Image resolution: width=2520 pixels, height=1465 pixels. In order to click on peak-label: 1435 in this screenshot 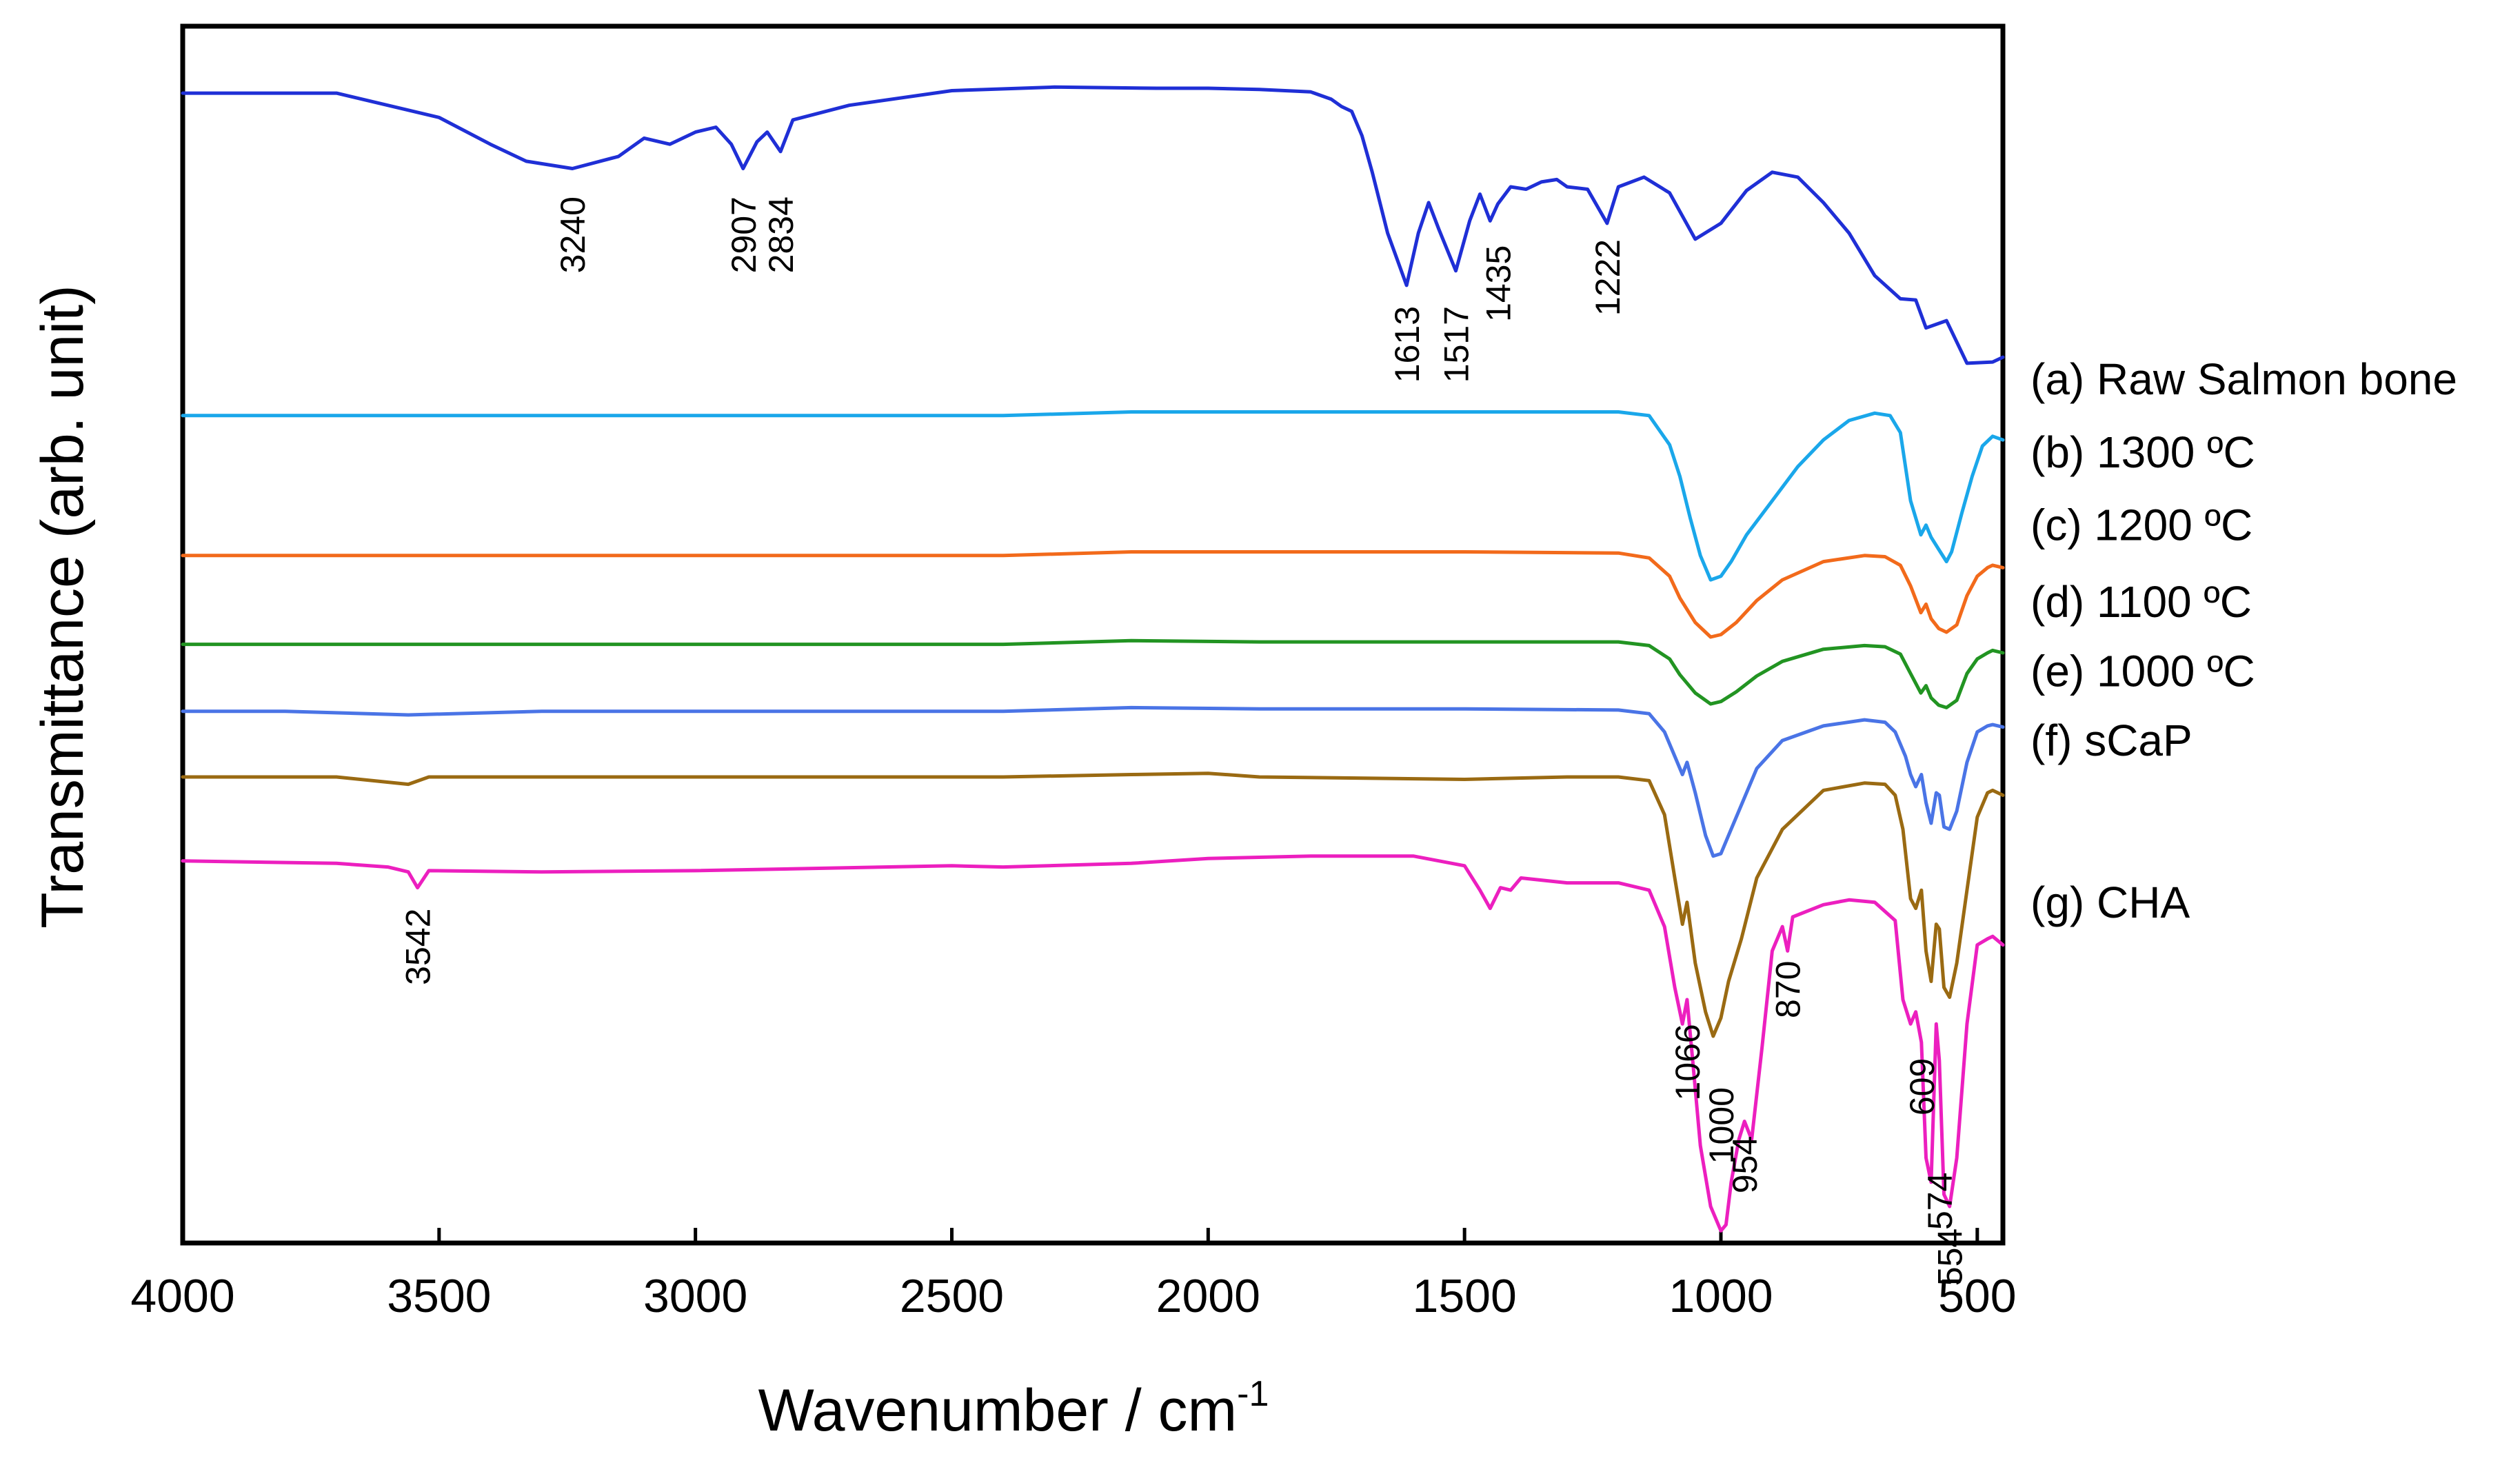, I will do `click(1499, 284)`.